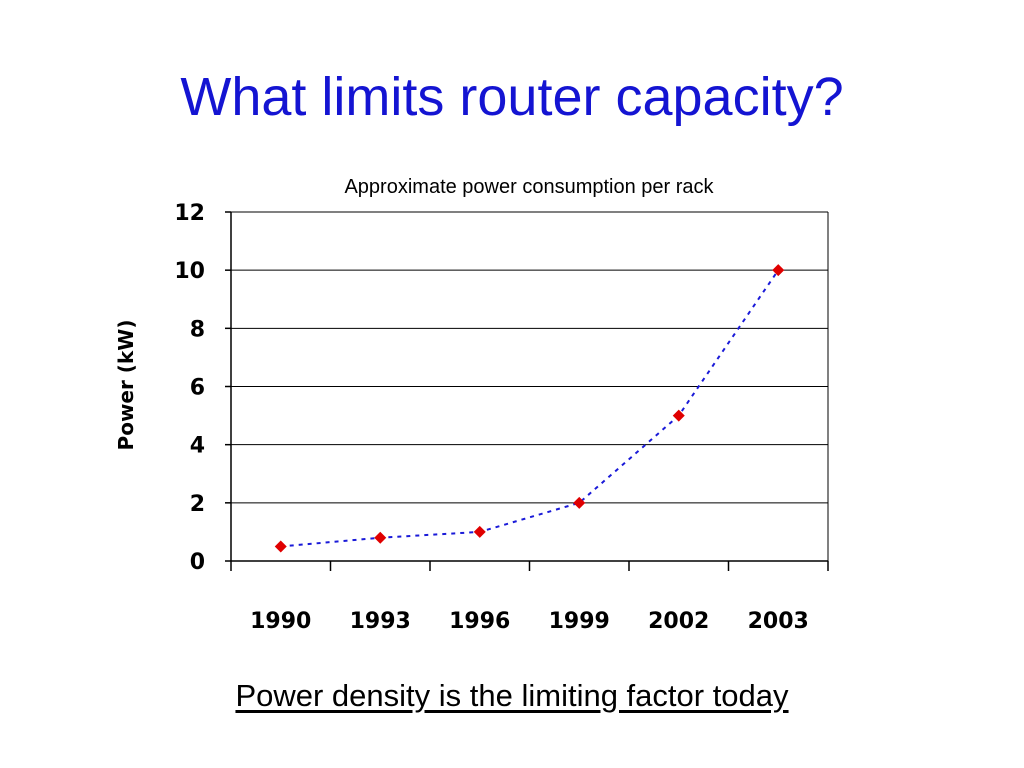 This screenshot has height=768, width=1024. What do you see at coordinates (778, 270) in the screenshot?
I see `data-point-2003` at bounding box center [778, 270].